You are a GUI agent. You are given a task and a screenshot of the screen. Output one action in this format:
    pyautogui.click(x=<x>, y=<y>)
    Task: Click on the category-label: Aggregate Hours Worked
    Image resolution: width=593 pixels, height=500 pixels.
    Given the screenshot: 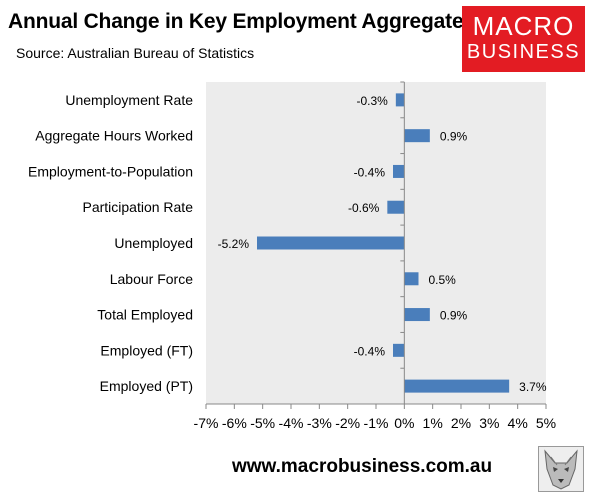 What is the action you would take?
    pyautogui.click(x=114, y=136)
    